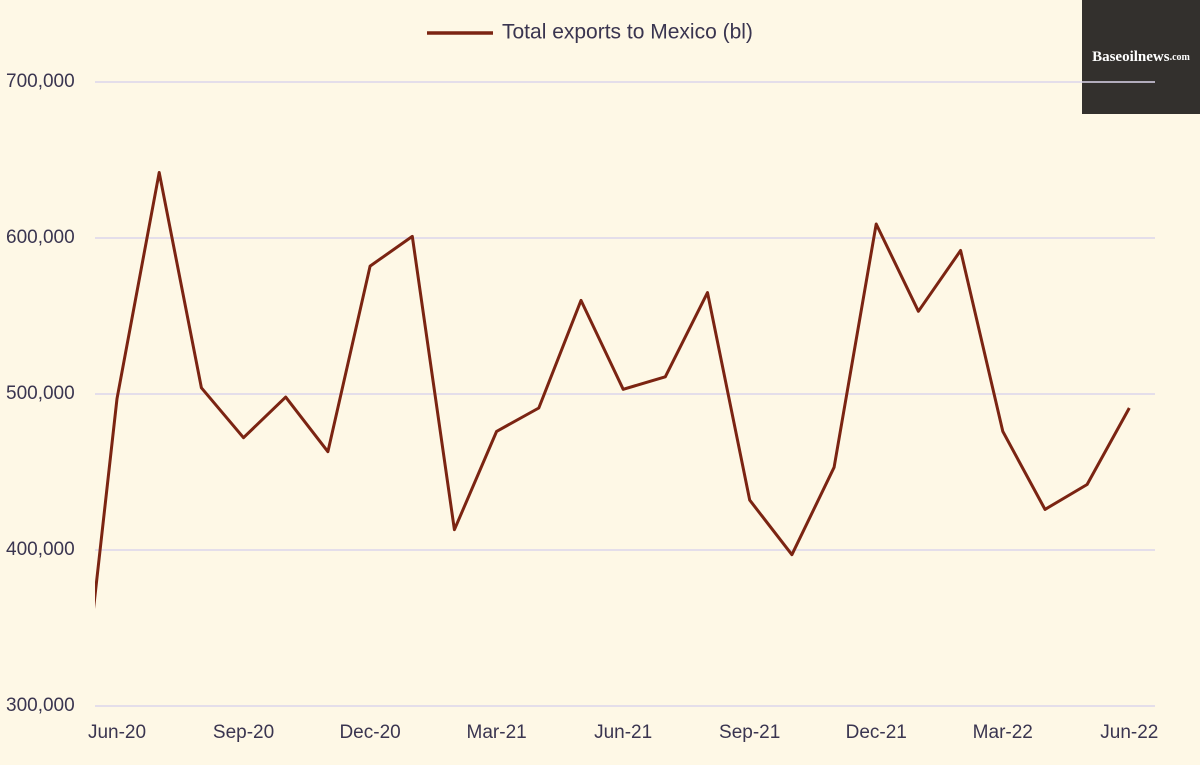  Describe the element at coordinates (1129, 732) in the screenshot. I see `x-tick-label: Jun-22` at that location.